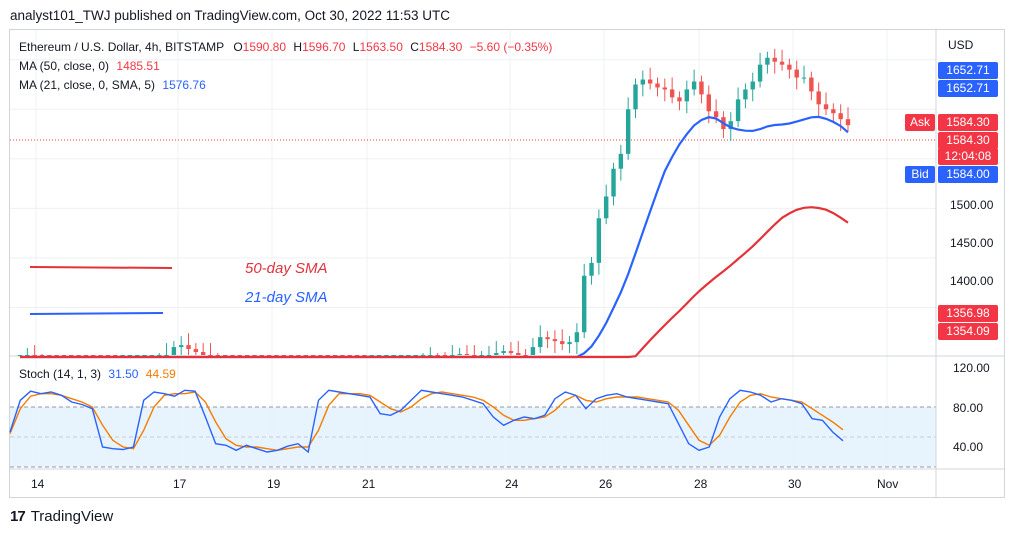 This screenshot has width=1017, height=536. I want to click on ma21-legend-label: MA (21, close, 0, SMA, 5), so click(87, 85).